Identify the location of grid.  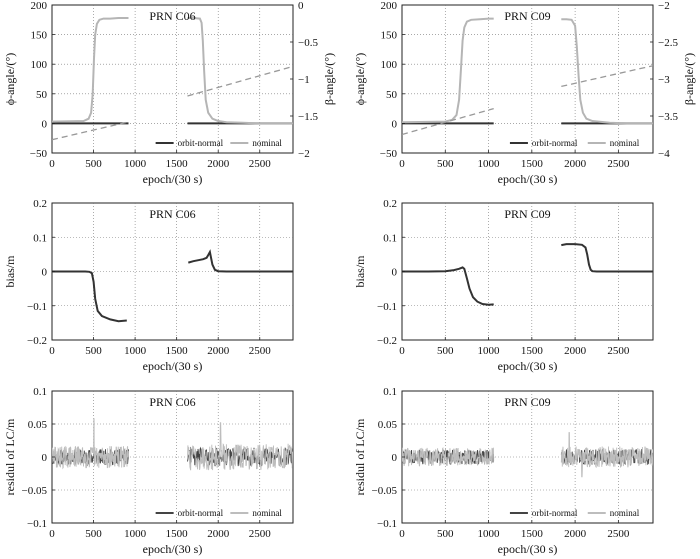
(527, 79).